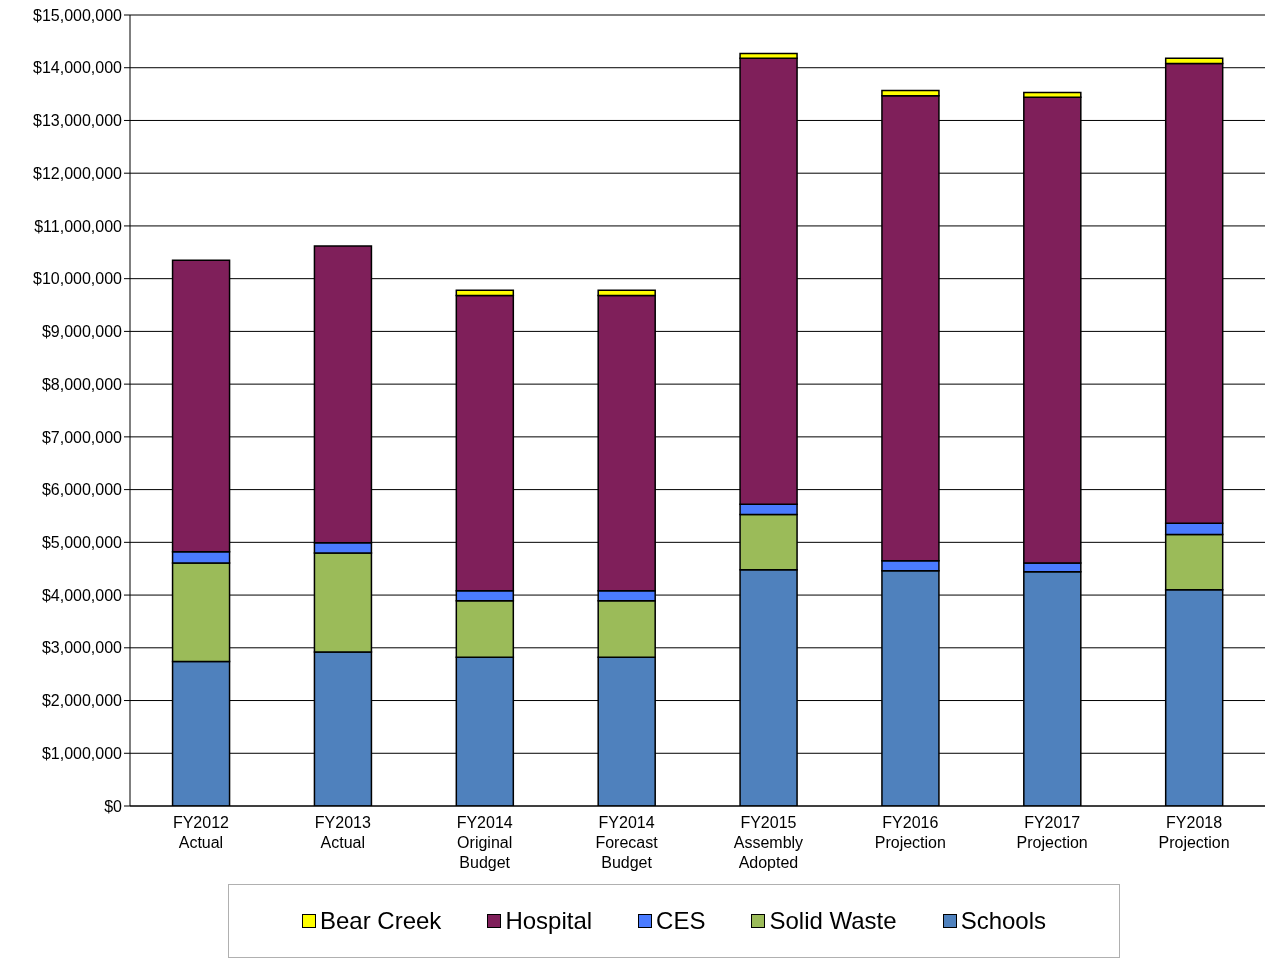 Image resolution: width=1275 pixels, height=959 pixels. What do you see at coordinates (82, 437) in the screenshot?
I see `y-tick-label: $7,000,000` at bounding box center [82, 437].